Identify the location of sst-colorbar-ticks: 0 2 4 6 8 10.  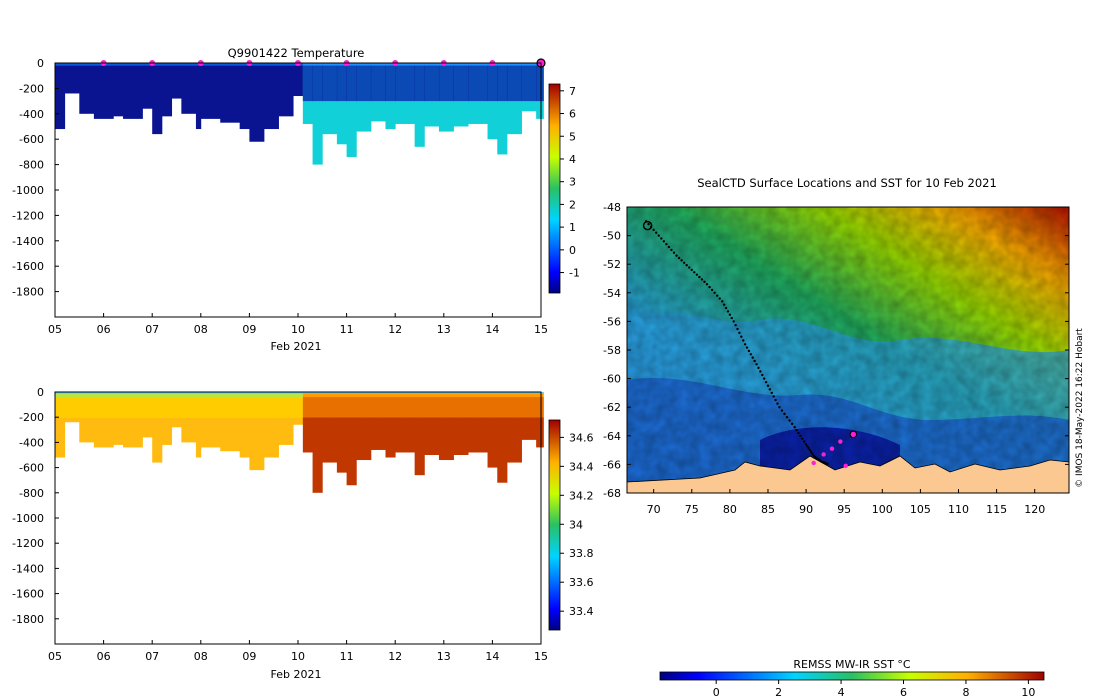
(874, 689).